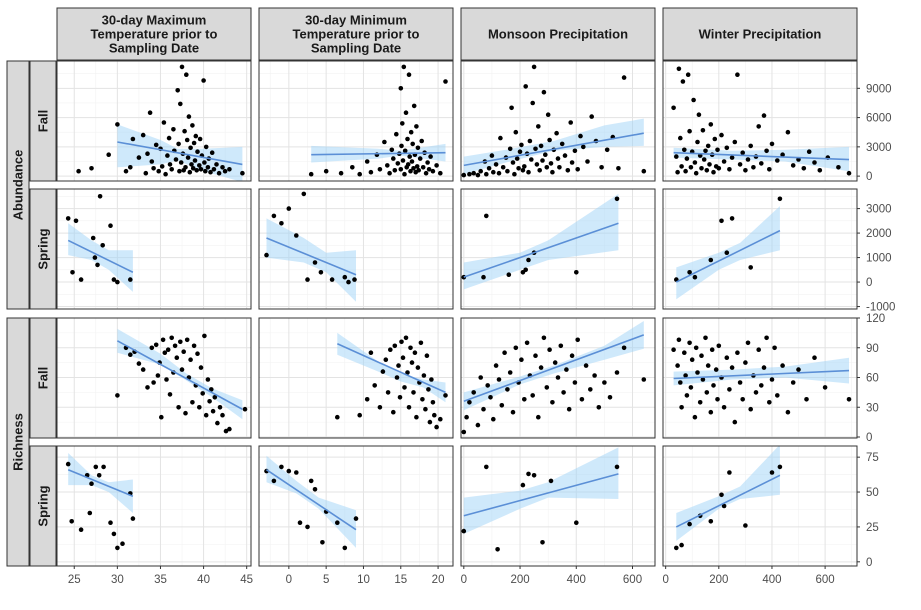 This screenshot has width=921, height=610. Describe the element at coordinates (880, 308) in the screenshot. I see `y-tick-label: -1000` at that location.